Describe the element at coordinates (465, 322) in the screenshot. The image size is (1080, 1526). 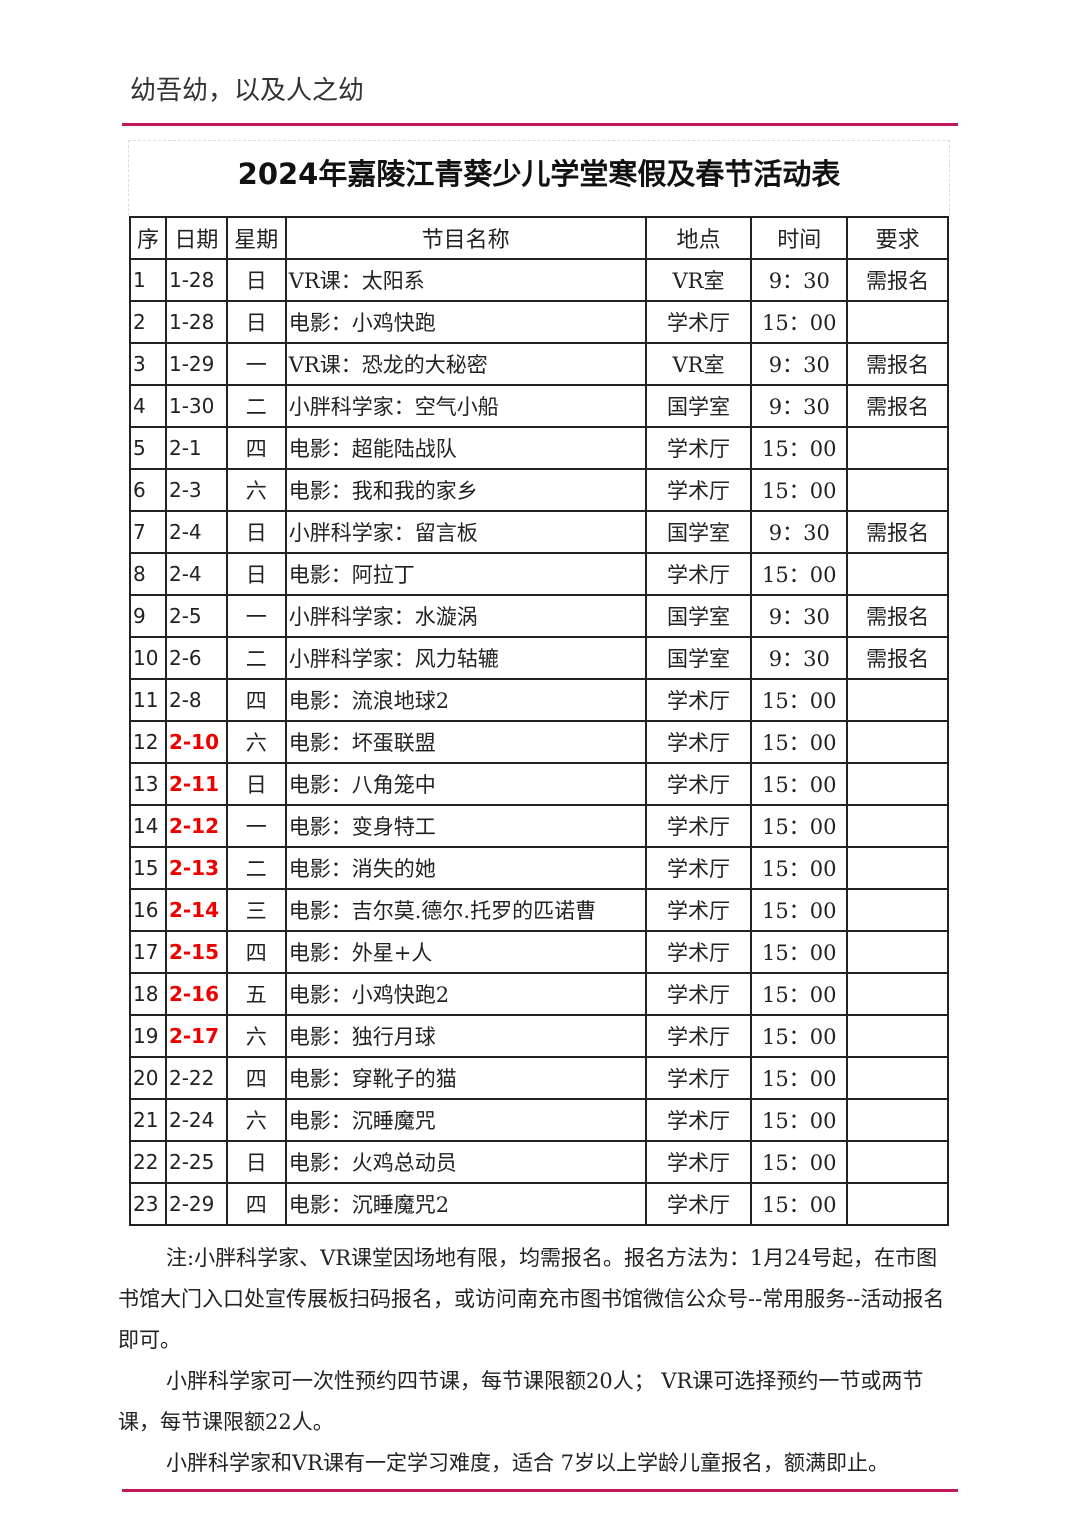
I see `cell-program: 电影：小鸡快跑` at that location.